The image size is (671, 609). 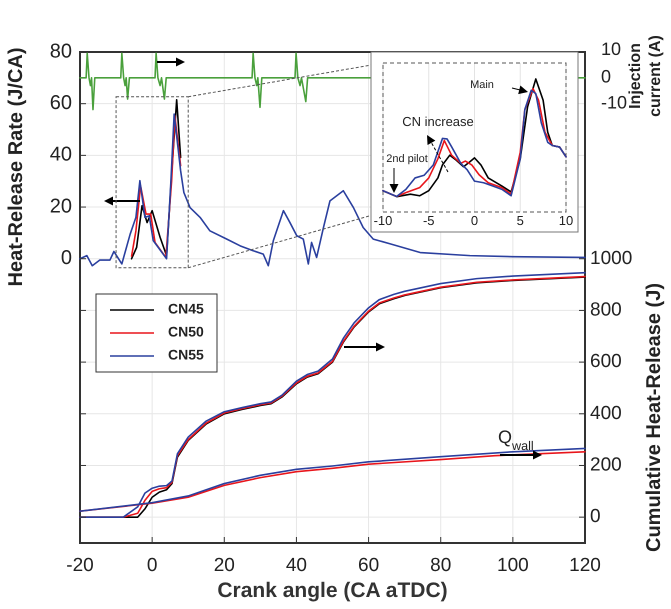 What do you see at coordinates (585, 565) in the screenshot?
I see `x-tick-label: 120` at bounding box center [585, 565].